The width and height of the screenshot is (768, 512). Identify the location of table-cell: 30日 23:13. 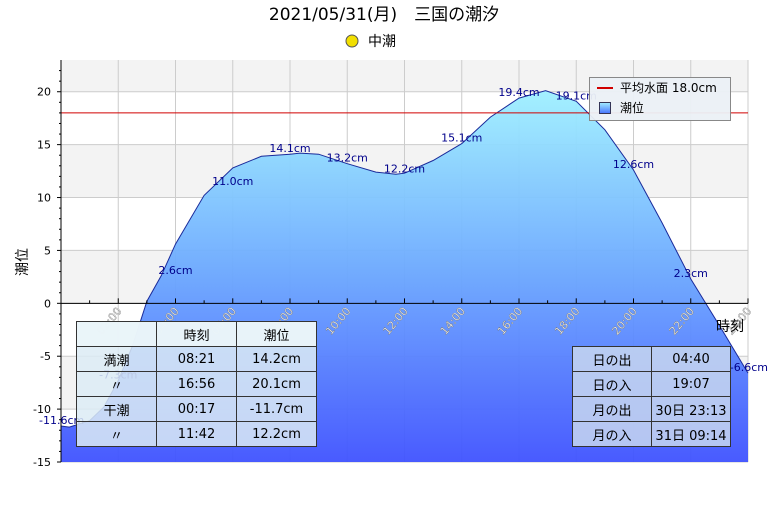
(691, 409).